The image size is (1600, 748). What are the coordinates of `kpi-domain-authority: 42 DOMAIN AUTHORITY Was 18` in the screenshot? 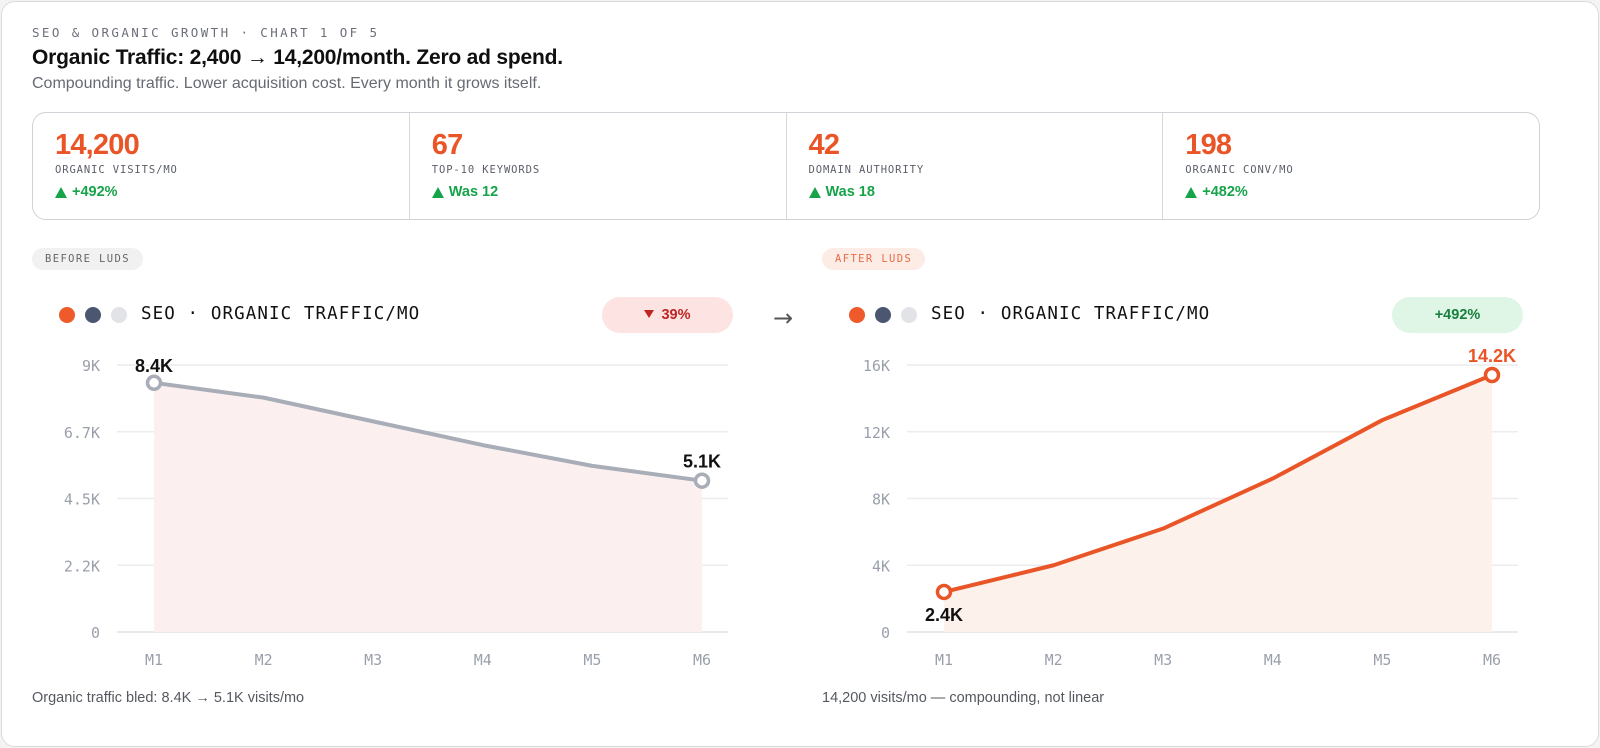 It's located at (975, 166).